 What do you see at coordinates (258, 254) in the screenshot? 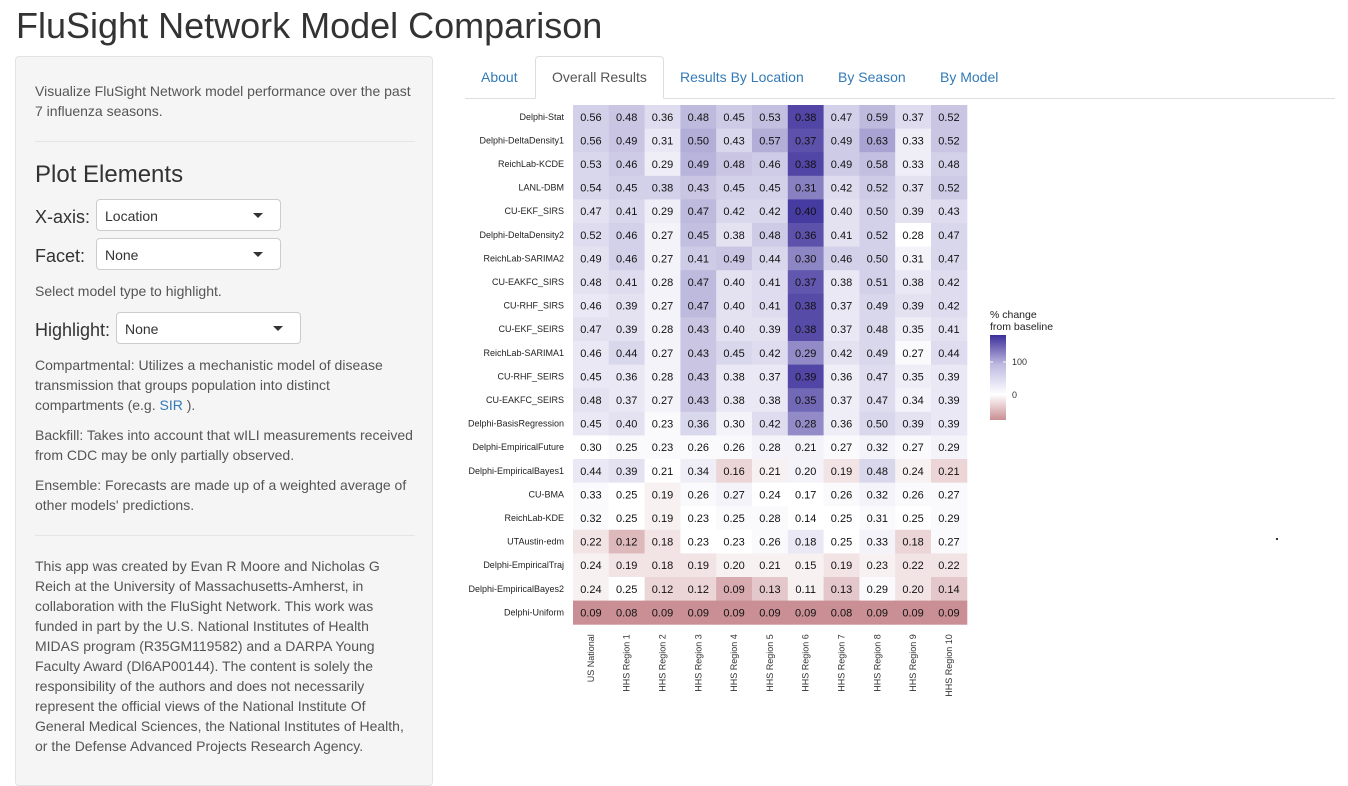
I see `chevron-down-icon` at bounding box center [258, 254].